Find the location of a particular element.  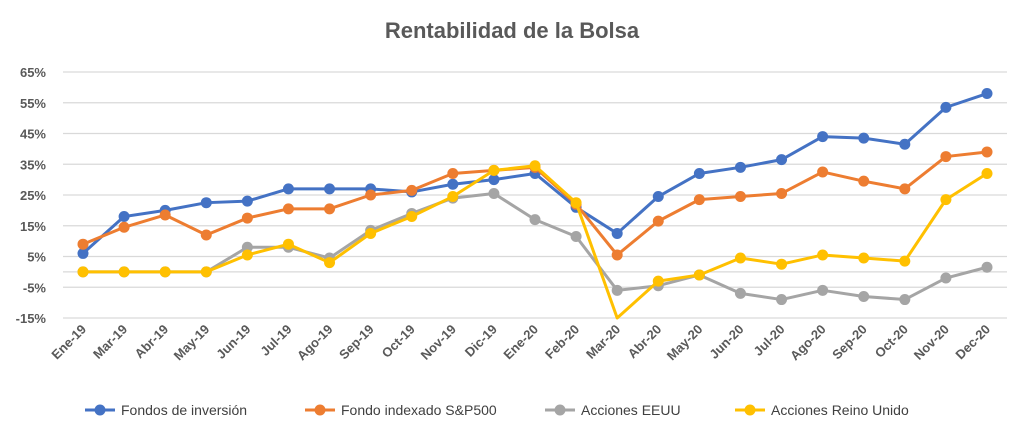

x-tick-label: Mar-19 is located at coordinates (110, 342).